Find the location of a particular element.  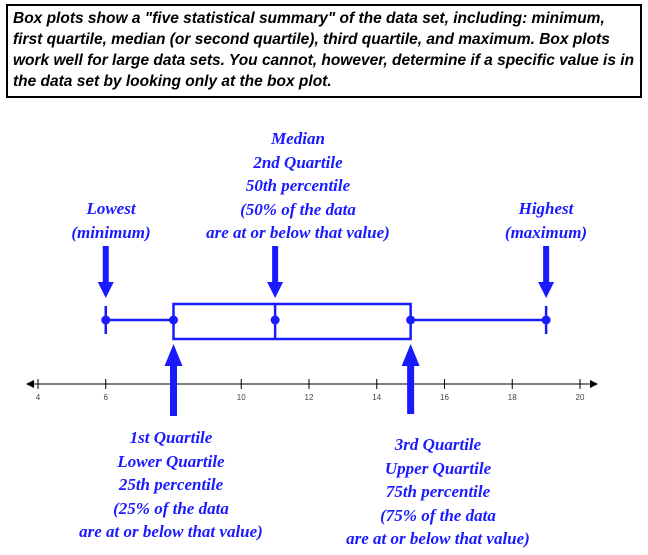

label-line: Median is located at coordinates (298, 138).